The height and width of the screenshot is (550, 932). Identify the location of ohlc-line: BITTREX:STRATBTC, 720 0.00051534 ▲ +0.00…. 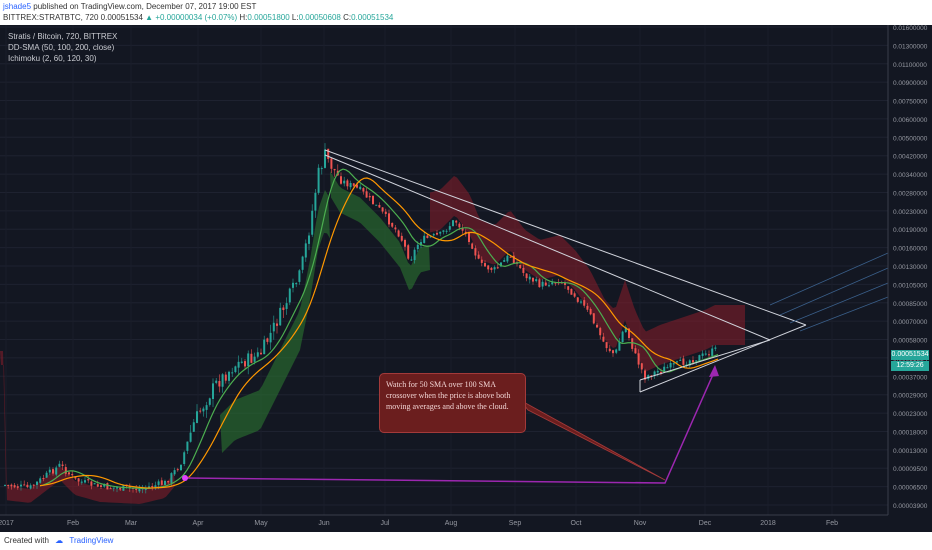
(198, 17).